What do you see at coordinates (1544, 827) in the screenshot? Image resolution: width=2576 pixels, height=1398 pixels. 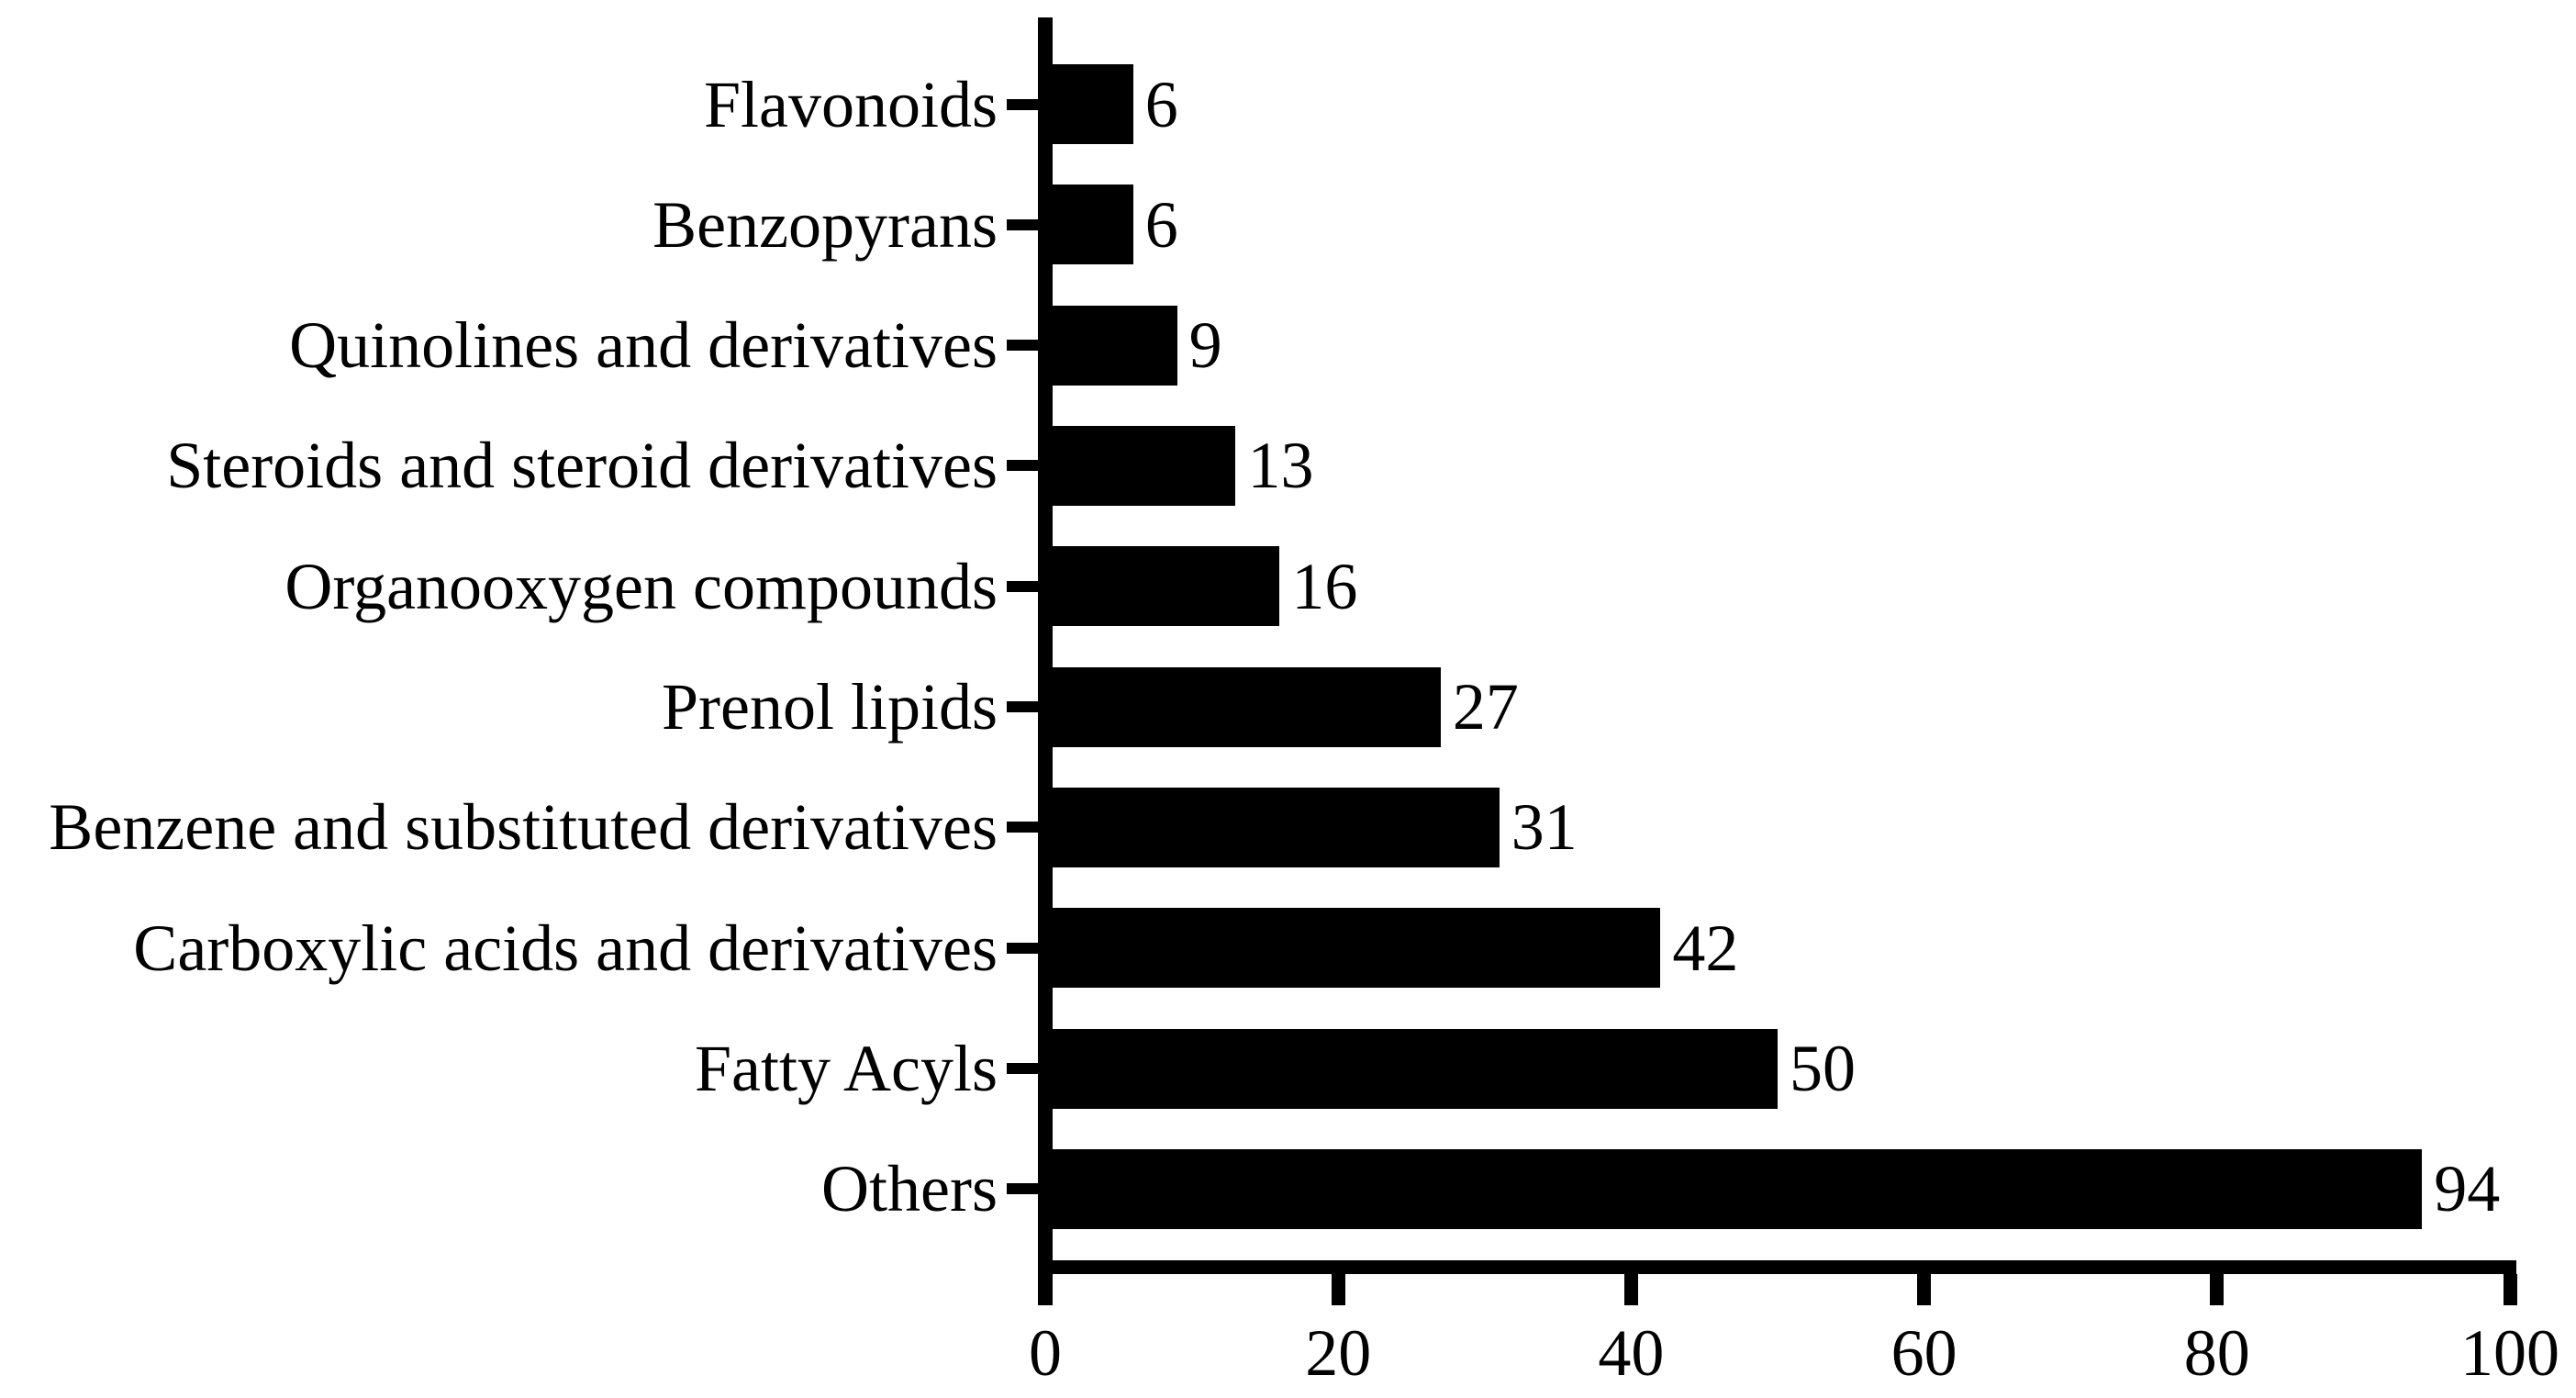 I see `value-label-benzene-and-substituted-derivatives: 31` at bounding box center [1544, 827].